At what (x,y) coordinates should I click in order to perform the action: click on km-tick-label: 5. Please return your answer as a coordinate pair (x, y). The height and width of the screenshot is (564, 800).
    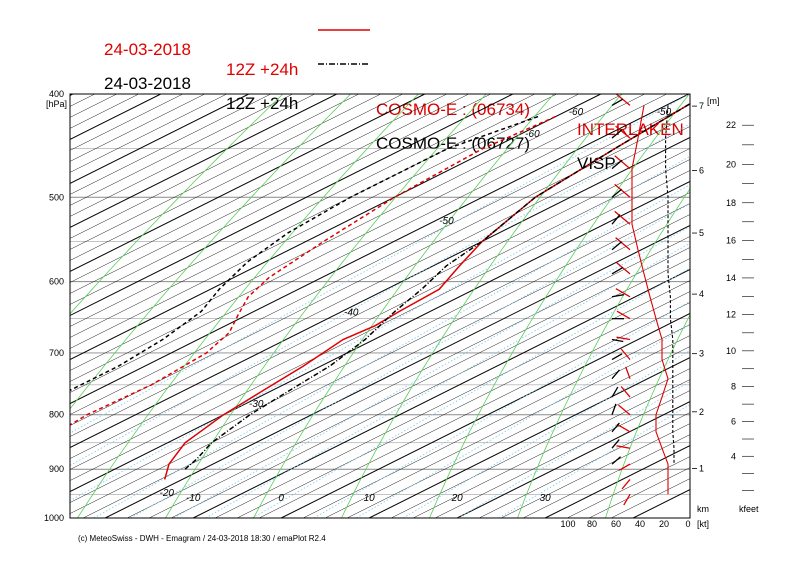
    Looking at the image, I should click on (701, 233).